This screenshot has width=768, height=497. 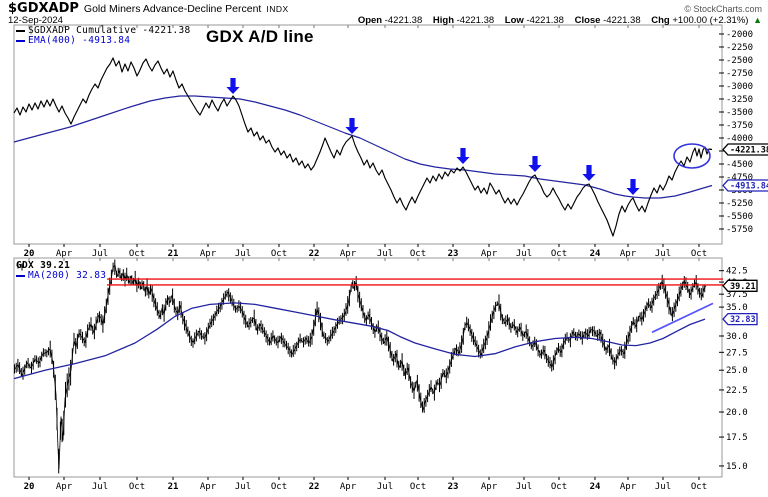 I want to click on svg-text: -2500, so click(x=739, y=61).